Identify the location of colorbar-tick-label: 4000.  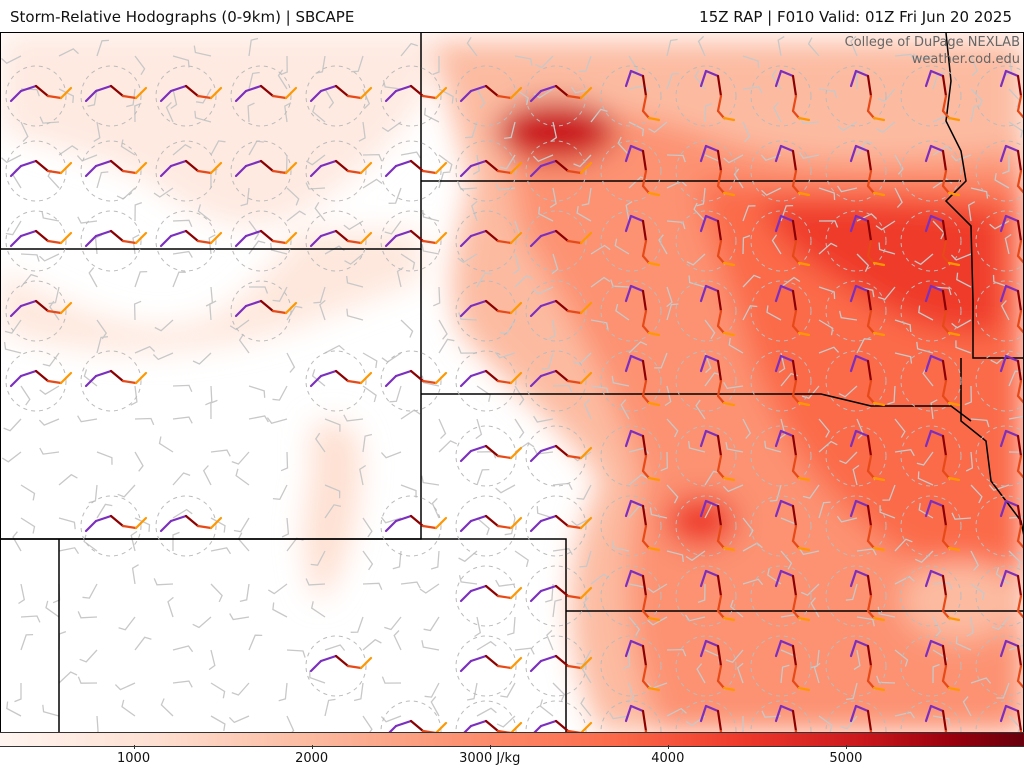
(668, 758).